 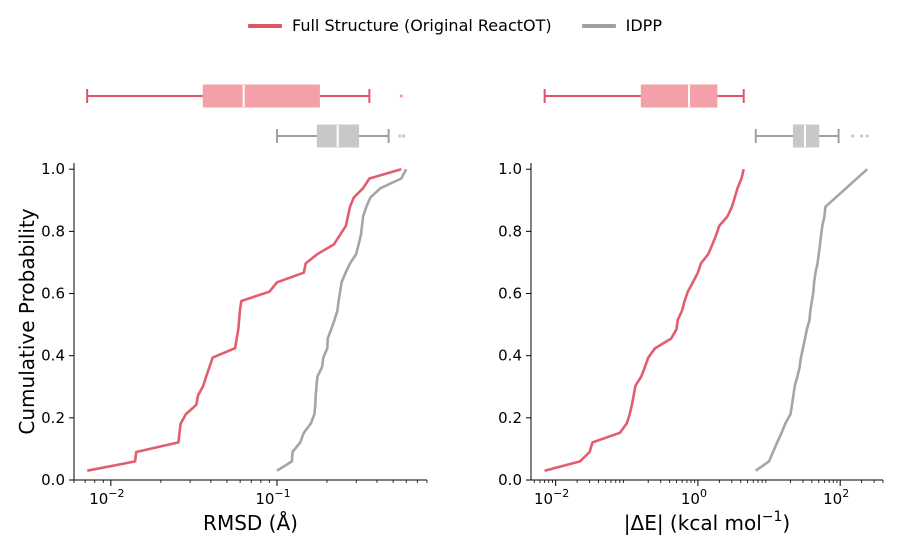 I want to click on legend-label-full-structure: Full Structure (Original ReactOT), so click(x=422, y=25).